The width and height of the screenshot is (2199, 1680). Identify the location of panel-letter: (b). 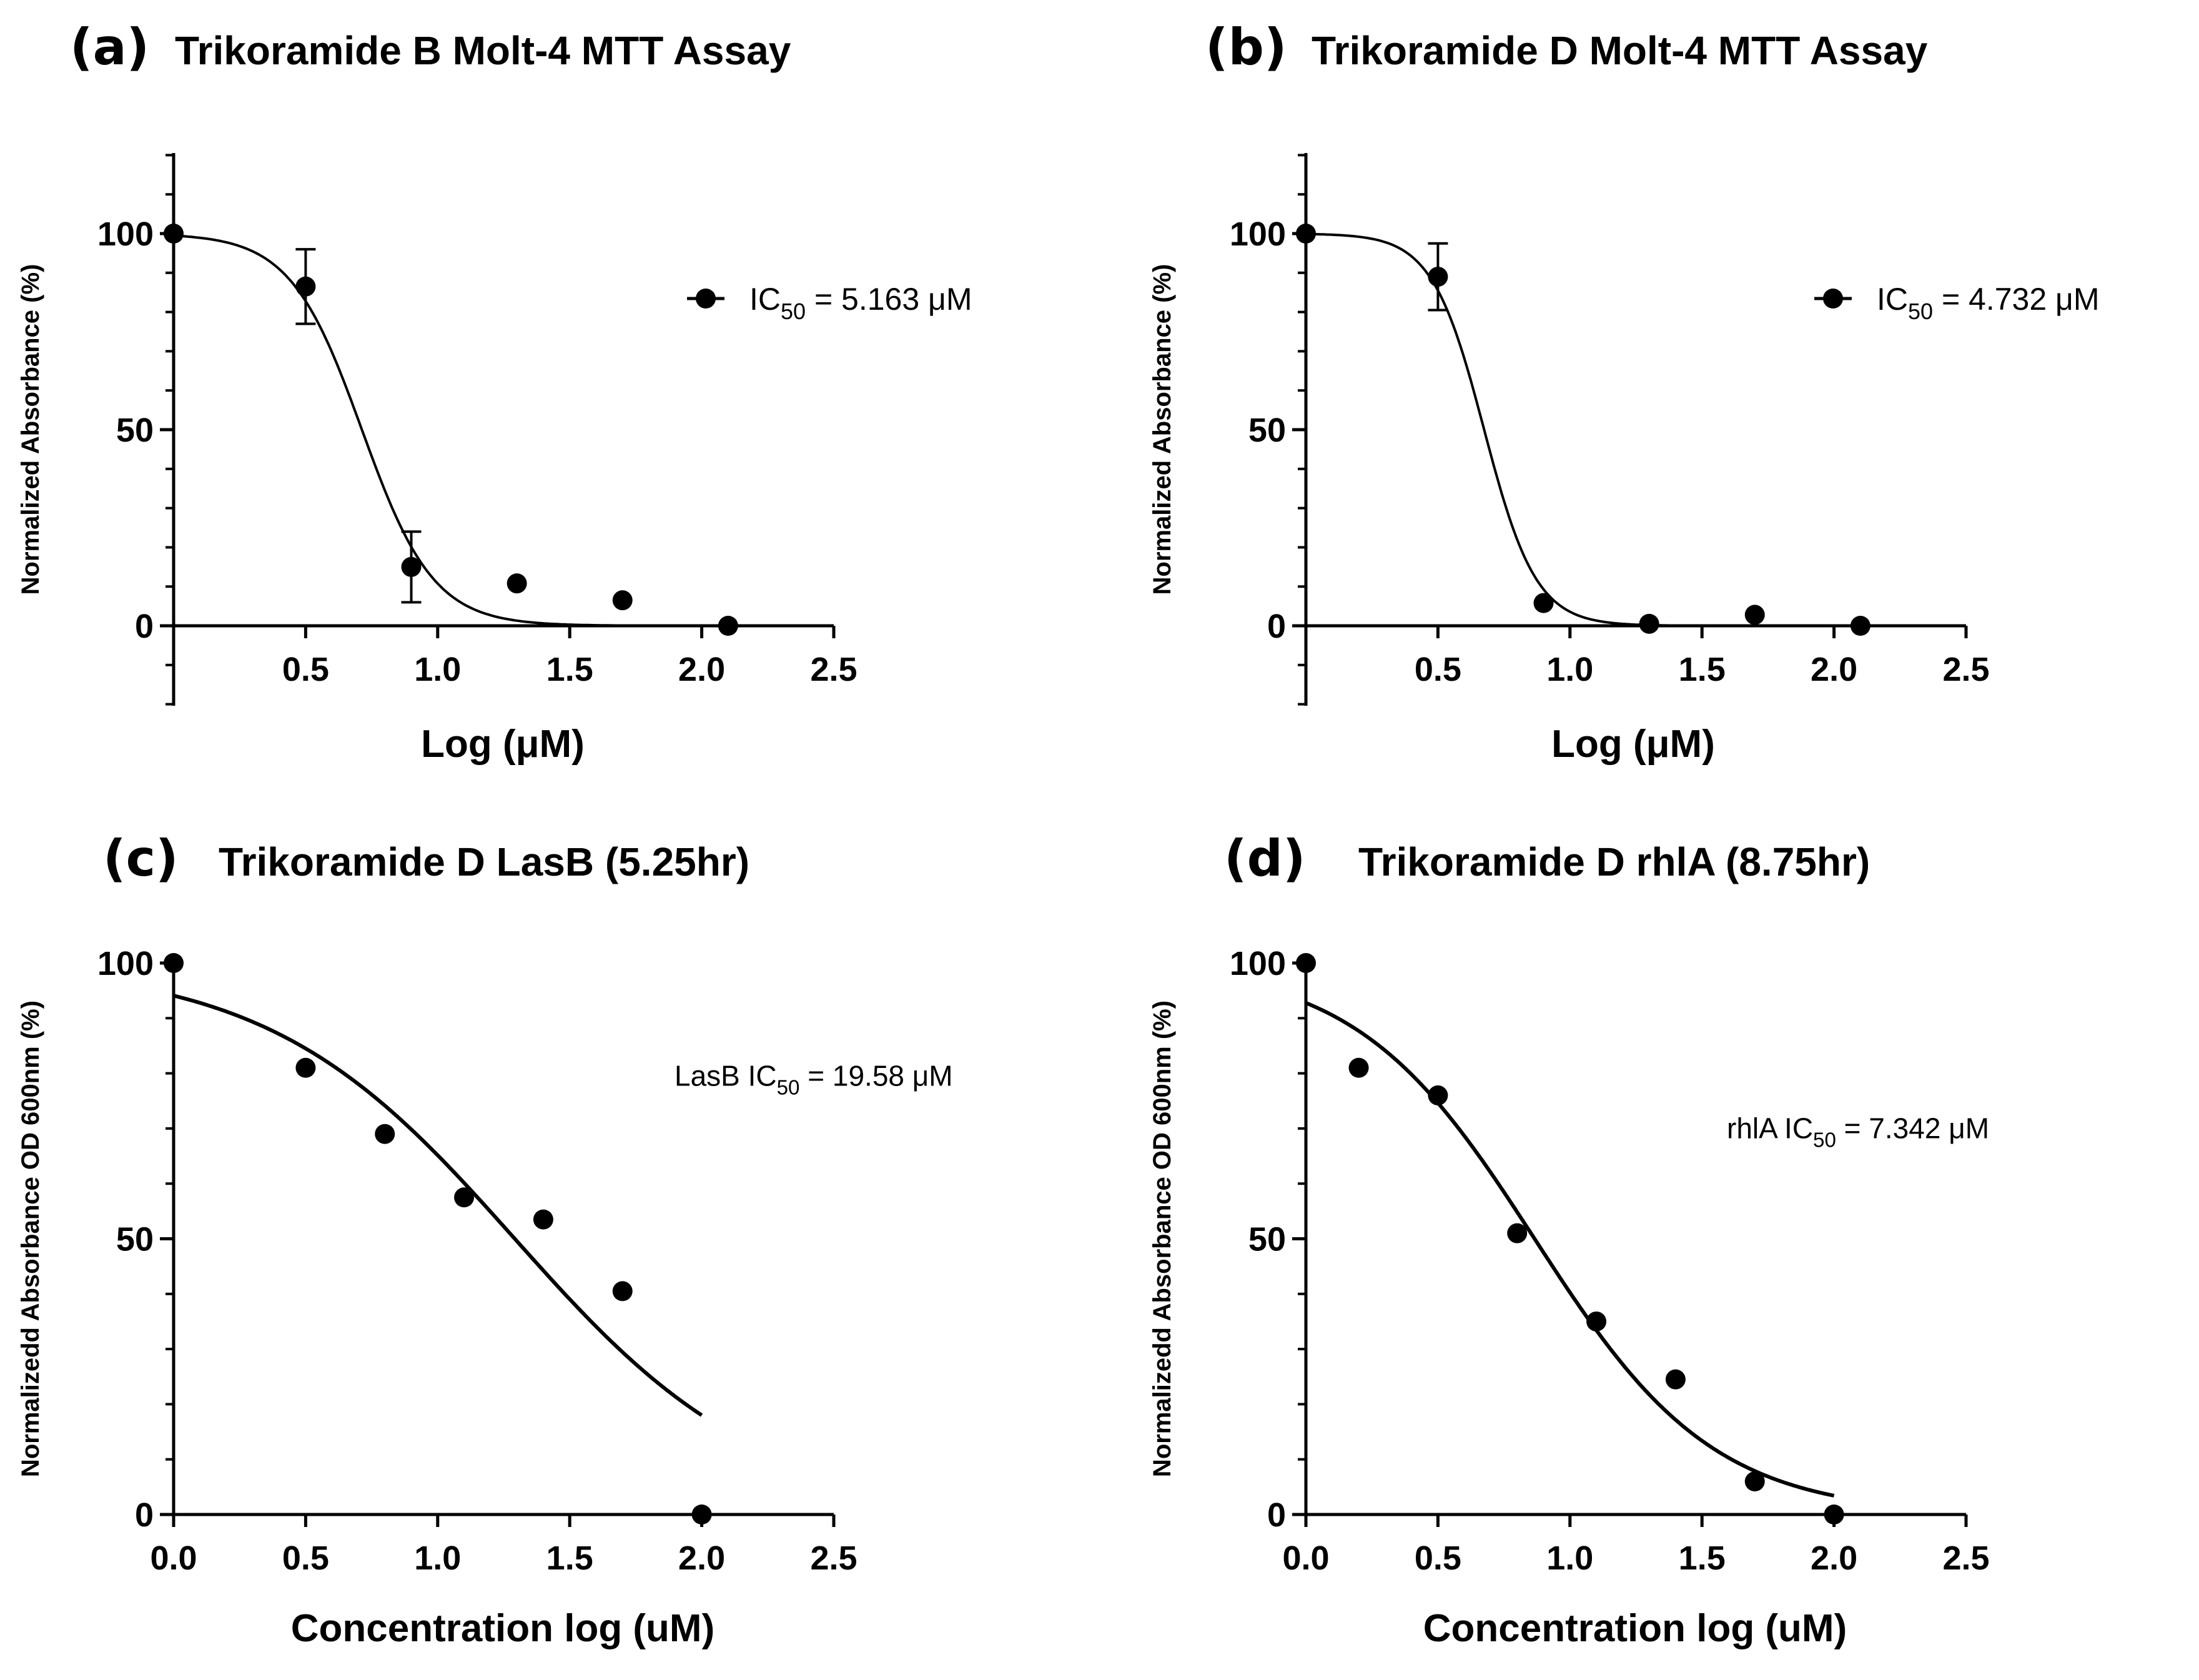
(1246, 47).